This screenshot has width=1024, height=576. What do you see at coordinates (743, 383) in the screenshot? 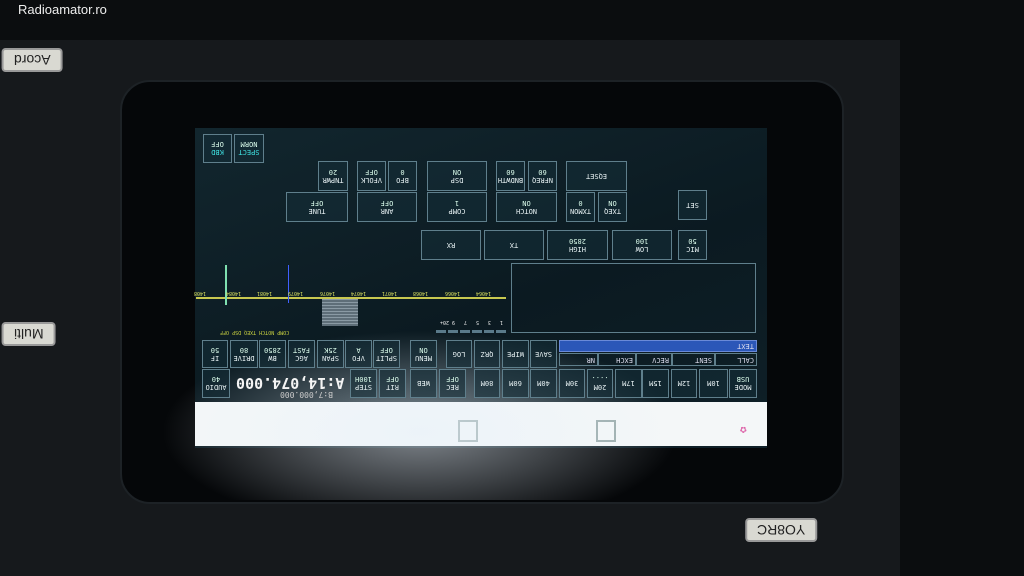
I see `mode-button: MODE USB` at bounding box center [743, 383].